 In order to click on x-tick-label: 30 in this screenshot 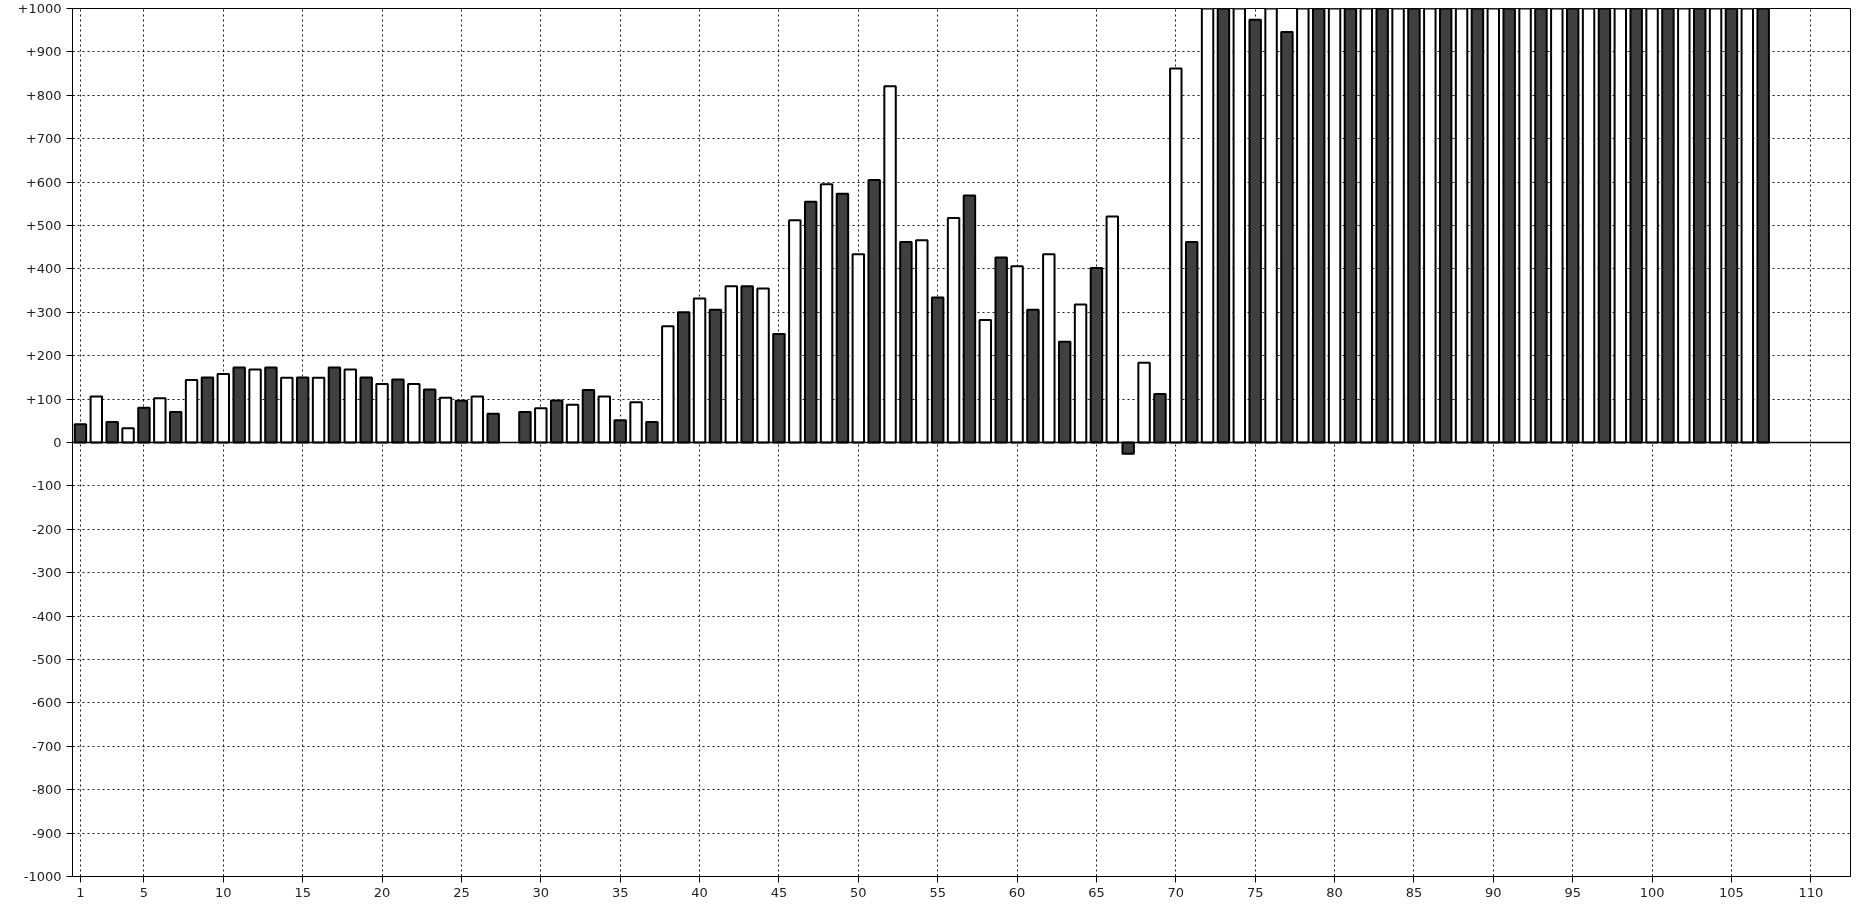, I will do `click(541, 892)`.